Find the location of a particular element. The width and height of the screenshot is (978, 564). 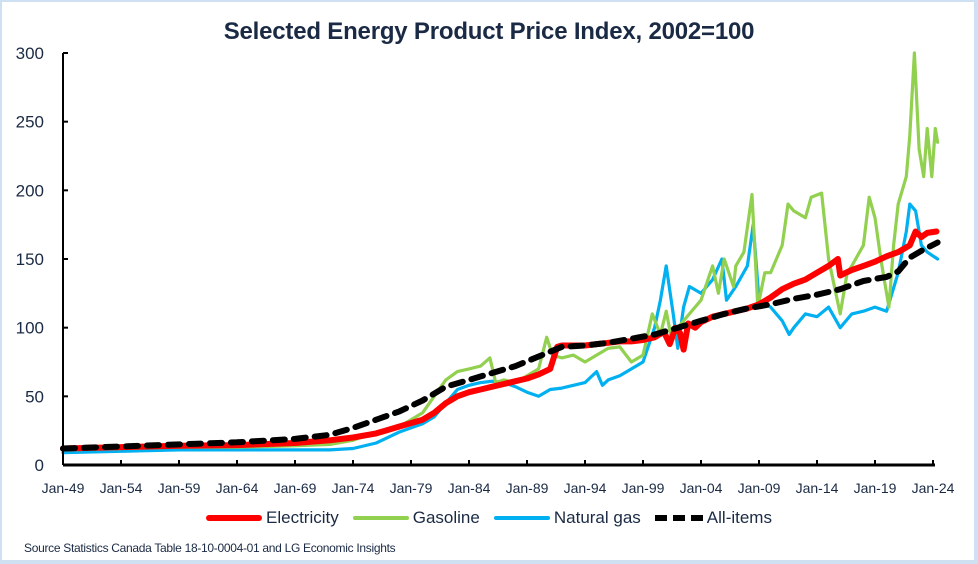

legend-item-all-items: All-items is located at coordinates (713, 518).